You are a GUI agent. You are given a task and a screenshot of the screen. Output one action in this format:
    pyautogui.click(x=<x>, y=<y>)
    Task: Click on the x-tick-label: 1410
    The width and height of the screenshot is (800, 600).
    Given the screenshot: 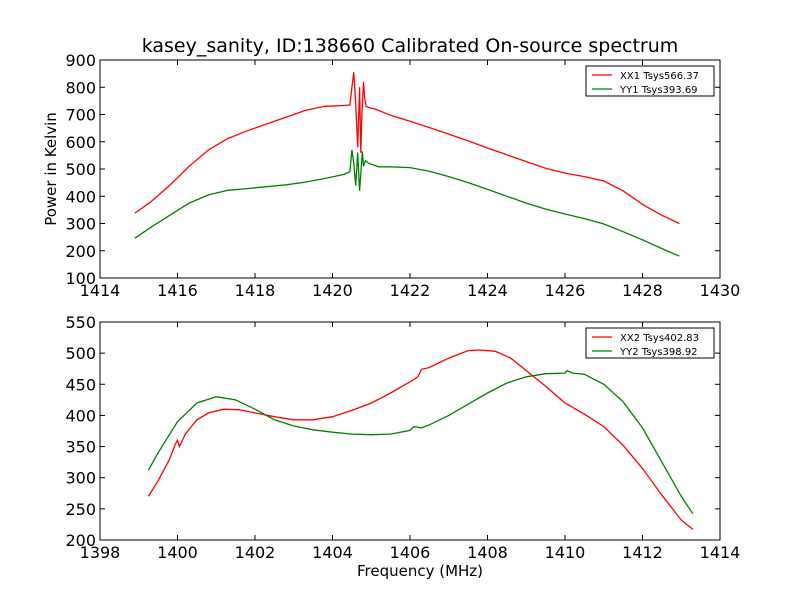 What is the action you would take?
    pyautogui.click(x=565, y=552)
    